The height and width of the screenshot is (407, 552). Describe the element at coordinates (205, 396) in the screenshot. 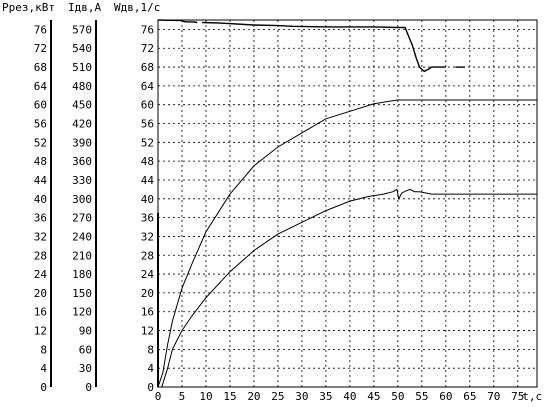

I see `x-tick-label: 10` at that location.